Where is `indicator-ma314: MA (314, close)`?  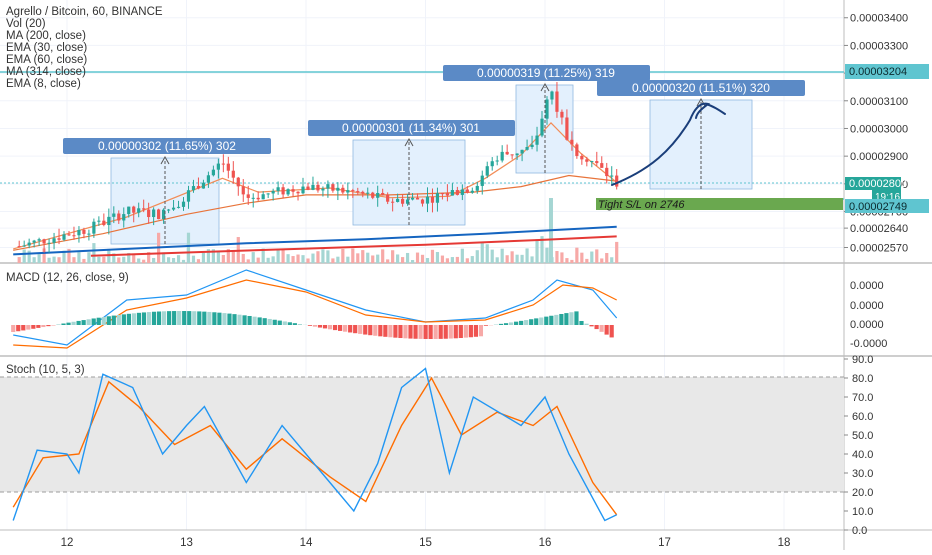
indicator-ma314: MA (314, close) is located at coordinates (46, 72).